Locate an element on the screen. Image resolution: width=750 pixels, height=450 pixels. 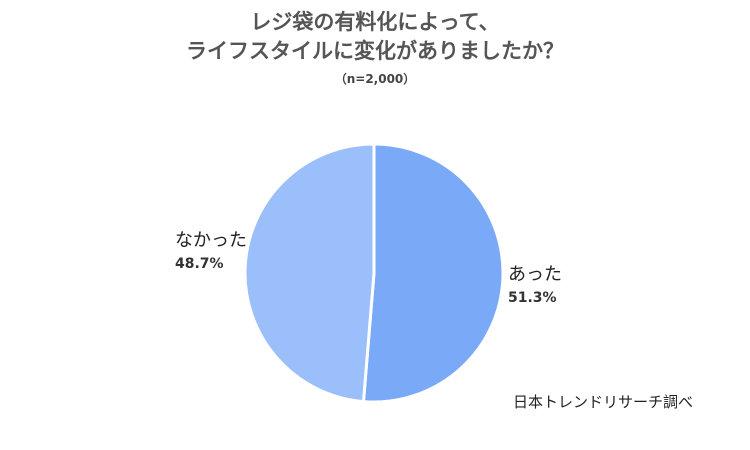
title-line-2: ライフスタイルに変化がありましたか？ is located at coordinates (375, 51).